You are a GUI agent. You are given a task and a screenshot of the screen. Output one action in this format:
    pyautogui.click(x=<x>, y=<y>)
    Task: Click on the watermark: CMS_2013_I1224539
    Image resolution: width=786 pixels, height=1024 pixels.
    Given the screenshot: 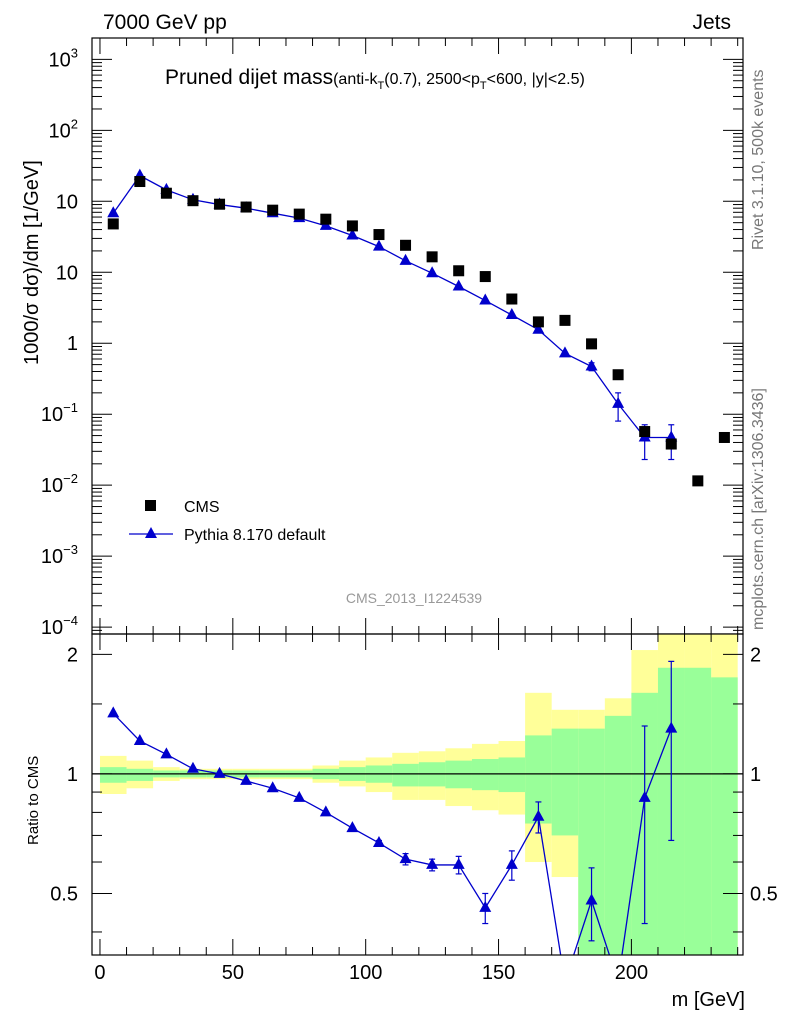 What is the action you would take?
    pyautogui.click(x=414, y=598)
    